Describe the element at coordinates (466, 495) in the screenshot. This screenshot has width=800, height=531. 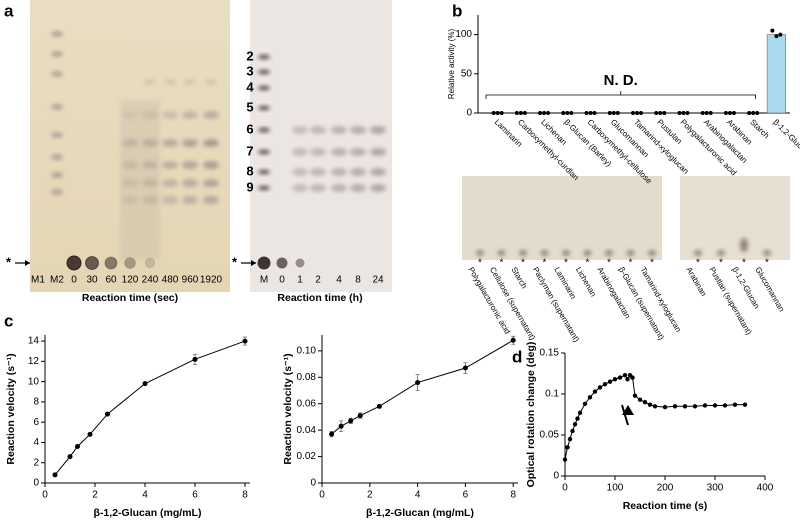
I see `x-tick-label: 6` at that location.